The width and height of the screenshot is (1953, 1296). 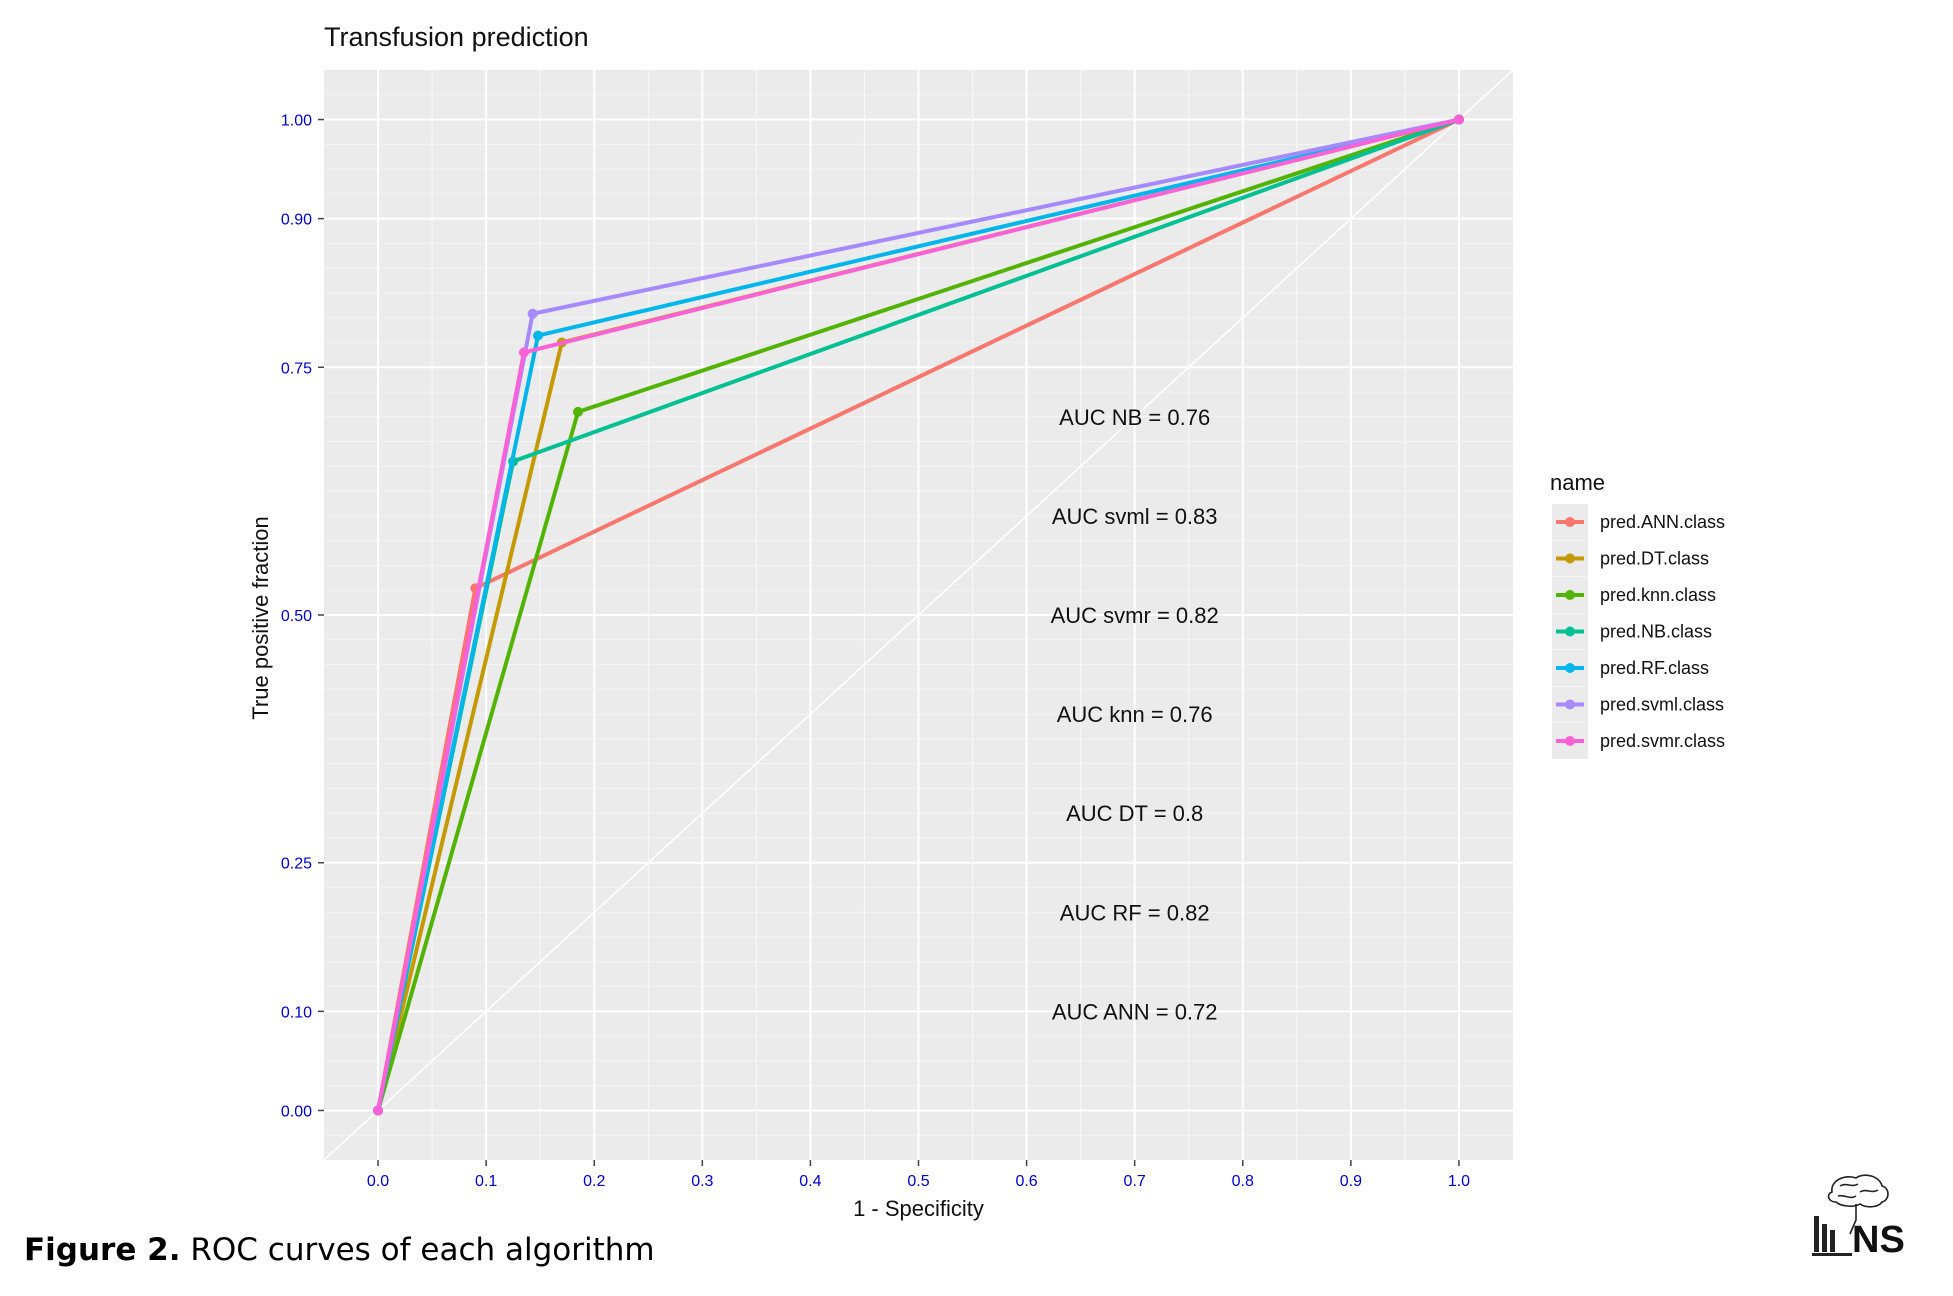 I want to click on y-tick-label: 1.00, so click(x=296, y=121).